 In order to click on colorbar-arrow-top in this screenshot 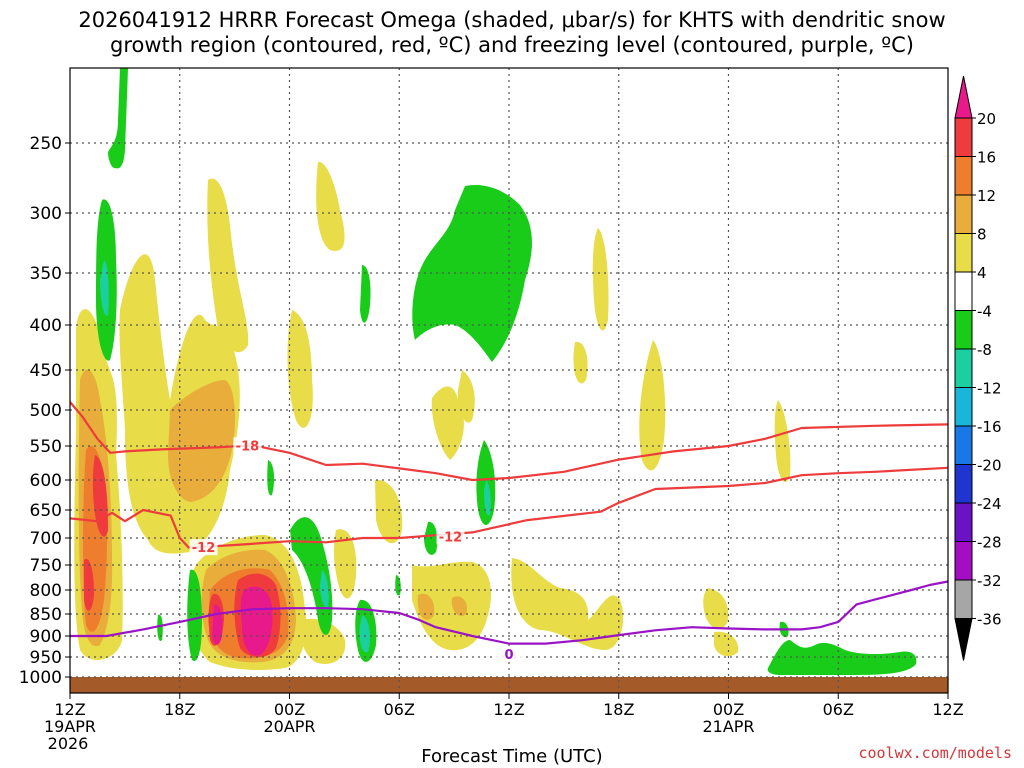, I will do `click(963, 97)`.